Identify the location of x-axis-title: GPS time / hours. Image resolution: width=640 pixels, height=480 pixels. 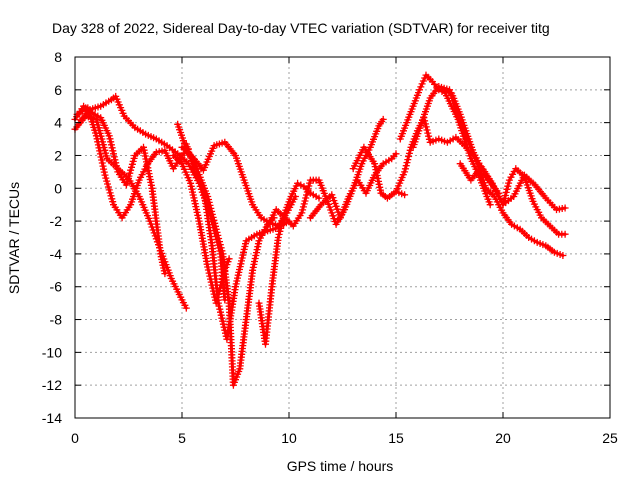
(340, 466).